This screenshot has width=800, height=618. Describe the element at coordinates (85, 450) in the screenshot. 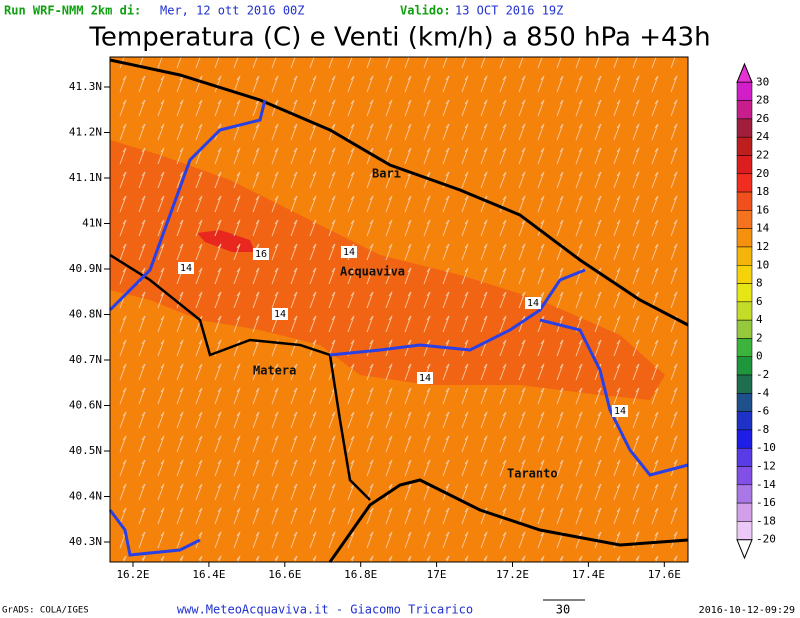

I see `lat-label: 40.5N` at that location.